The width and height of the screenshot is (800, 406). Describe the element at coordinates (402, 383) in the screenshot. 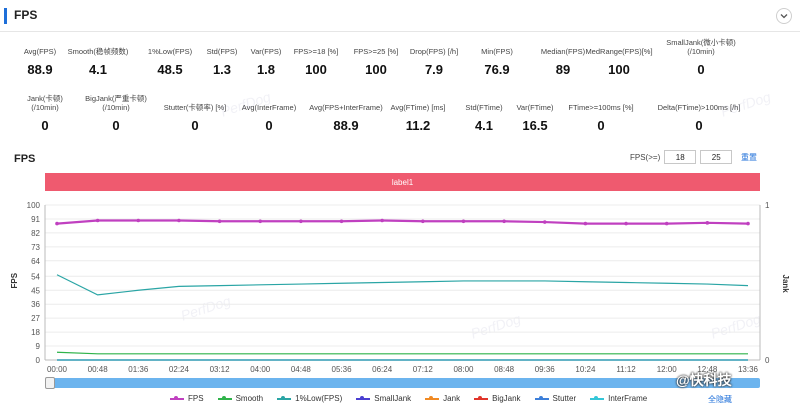

I see `time-scrollbar` at that location.